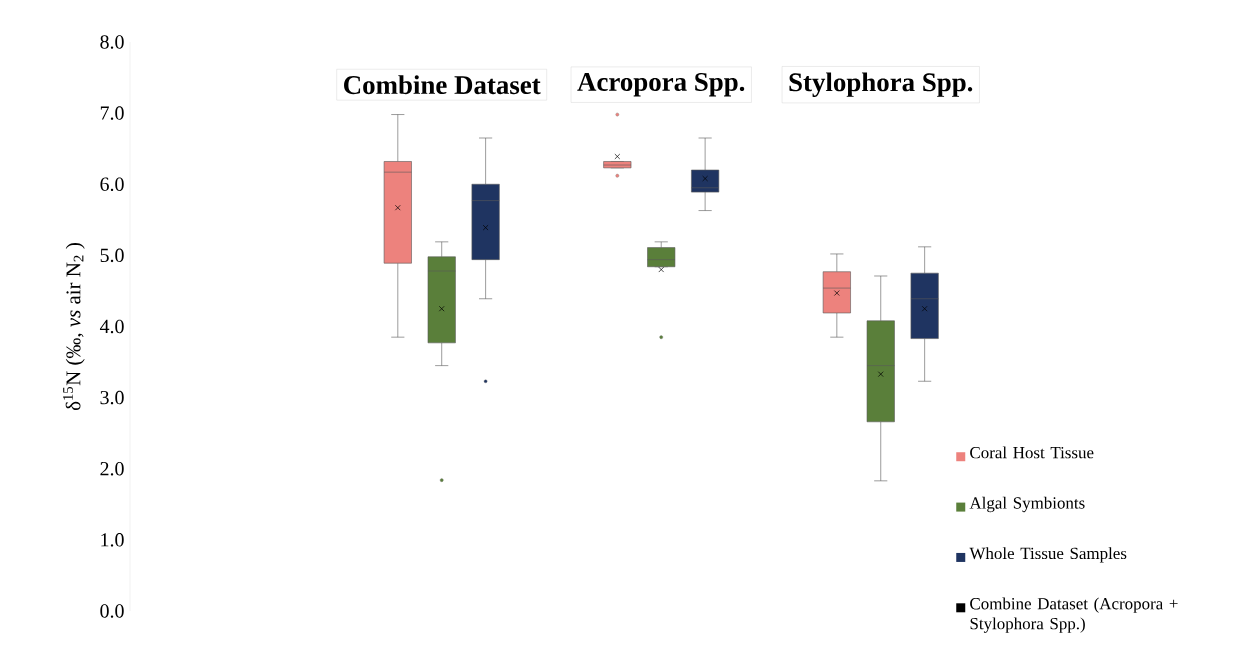 This screenshot has height=652, width=1233. What do you see at coordinates (1074, 615) in the screenshot?
I see `legend-label: Combine Dataset (Acropora + Stylophora Spp.)` at bounding box center [1074, 615].